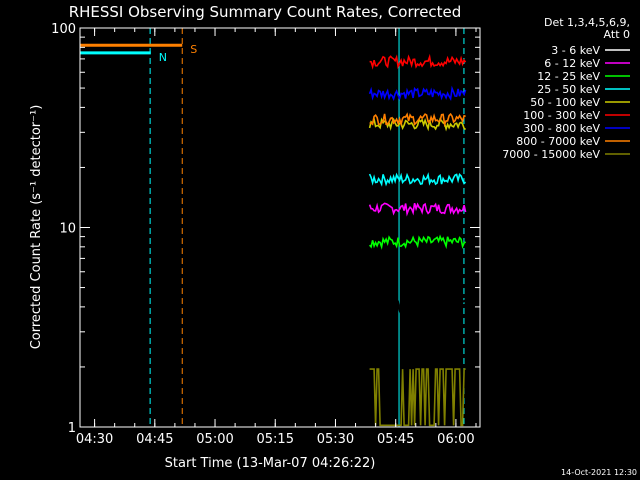 The image size is (640, 480). What do you see at coordinates (551, 154) in the screenshot?
I see `legend-label-8: 7000 - 15000 keV` at bounding box center [551, 154].